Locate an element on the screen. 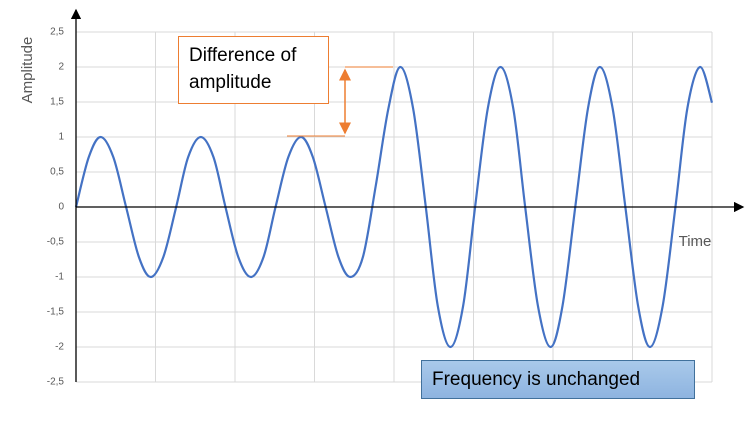 Image resolution: width=752 pixels, height=428 pixels. y-tick-label: -0,5 is located at coordinates (56, 242).